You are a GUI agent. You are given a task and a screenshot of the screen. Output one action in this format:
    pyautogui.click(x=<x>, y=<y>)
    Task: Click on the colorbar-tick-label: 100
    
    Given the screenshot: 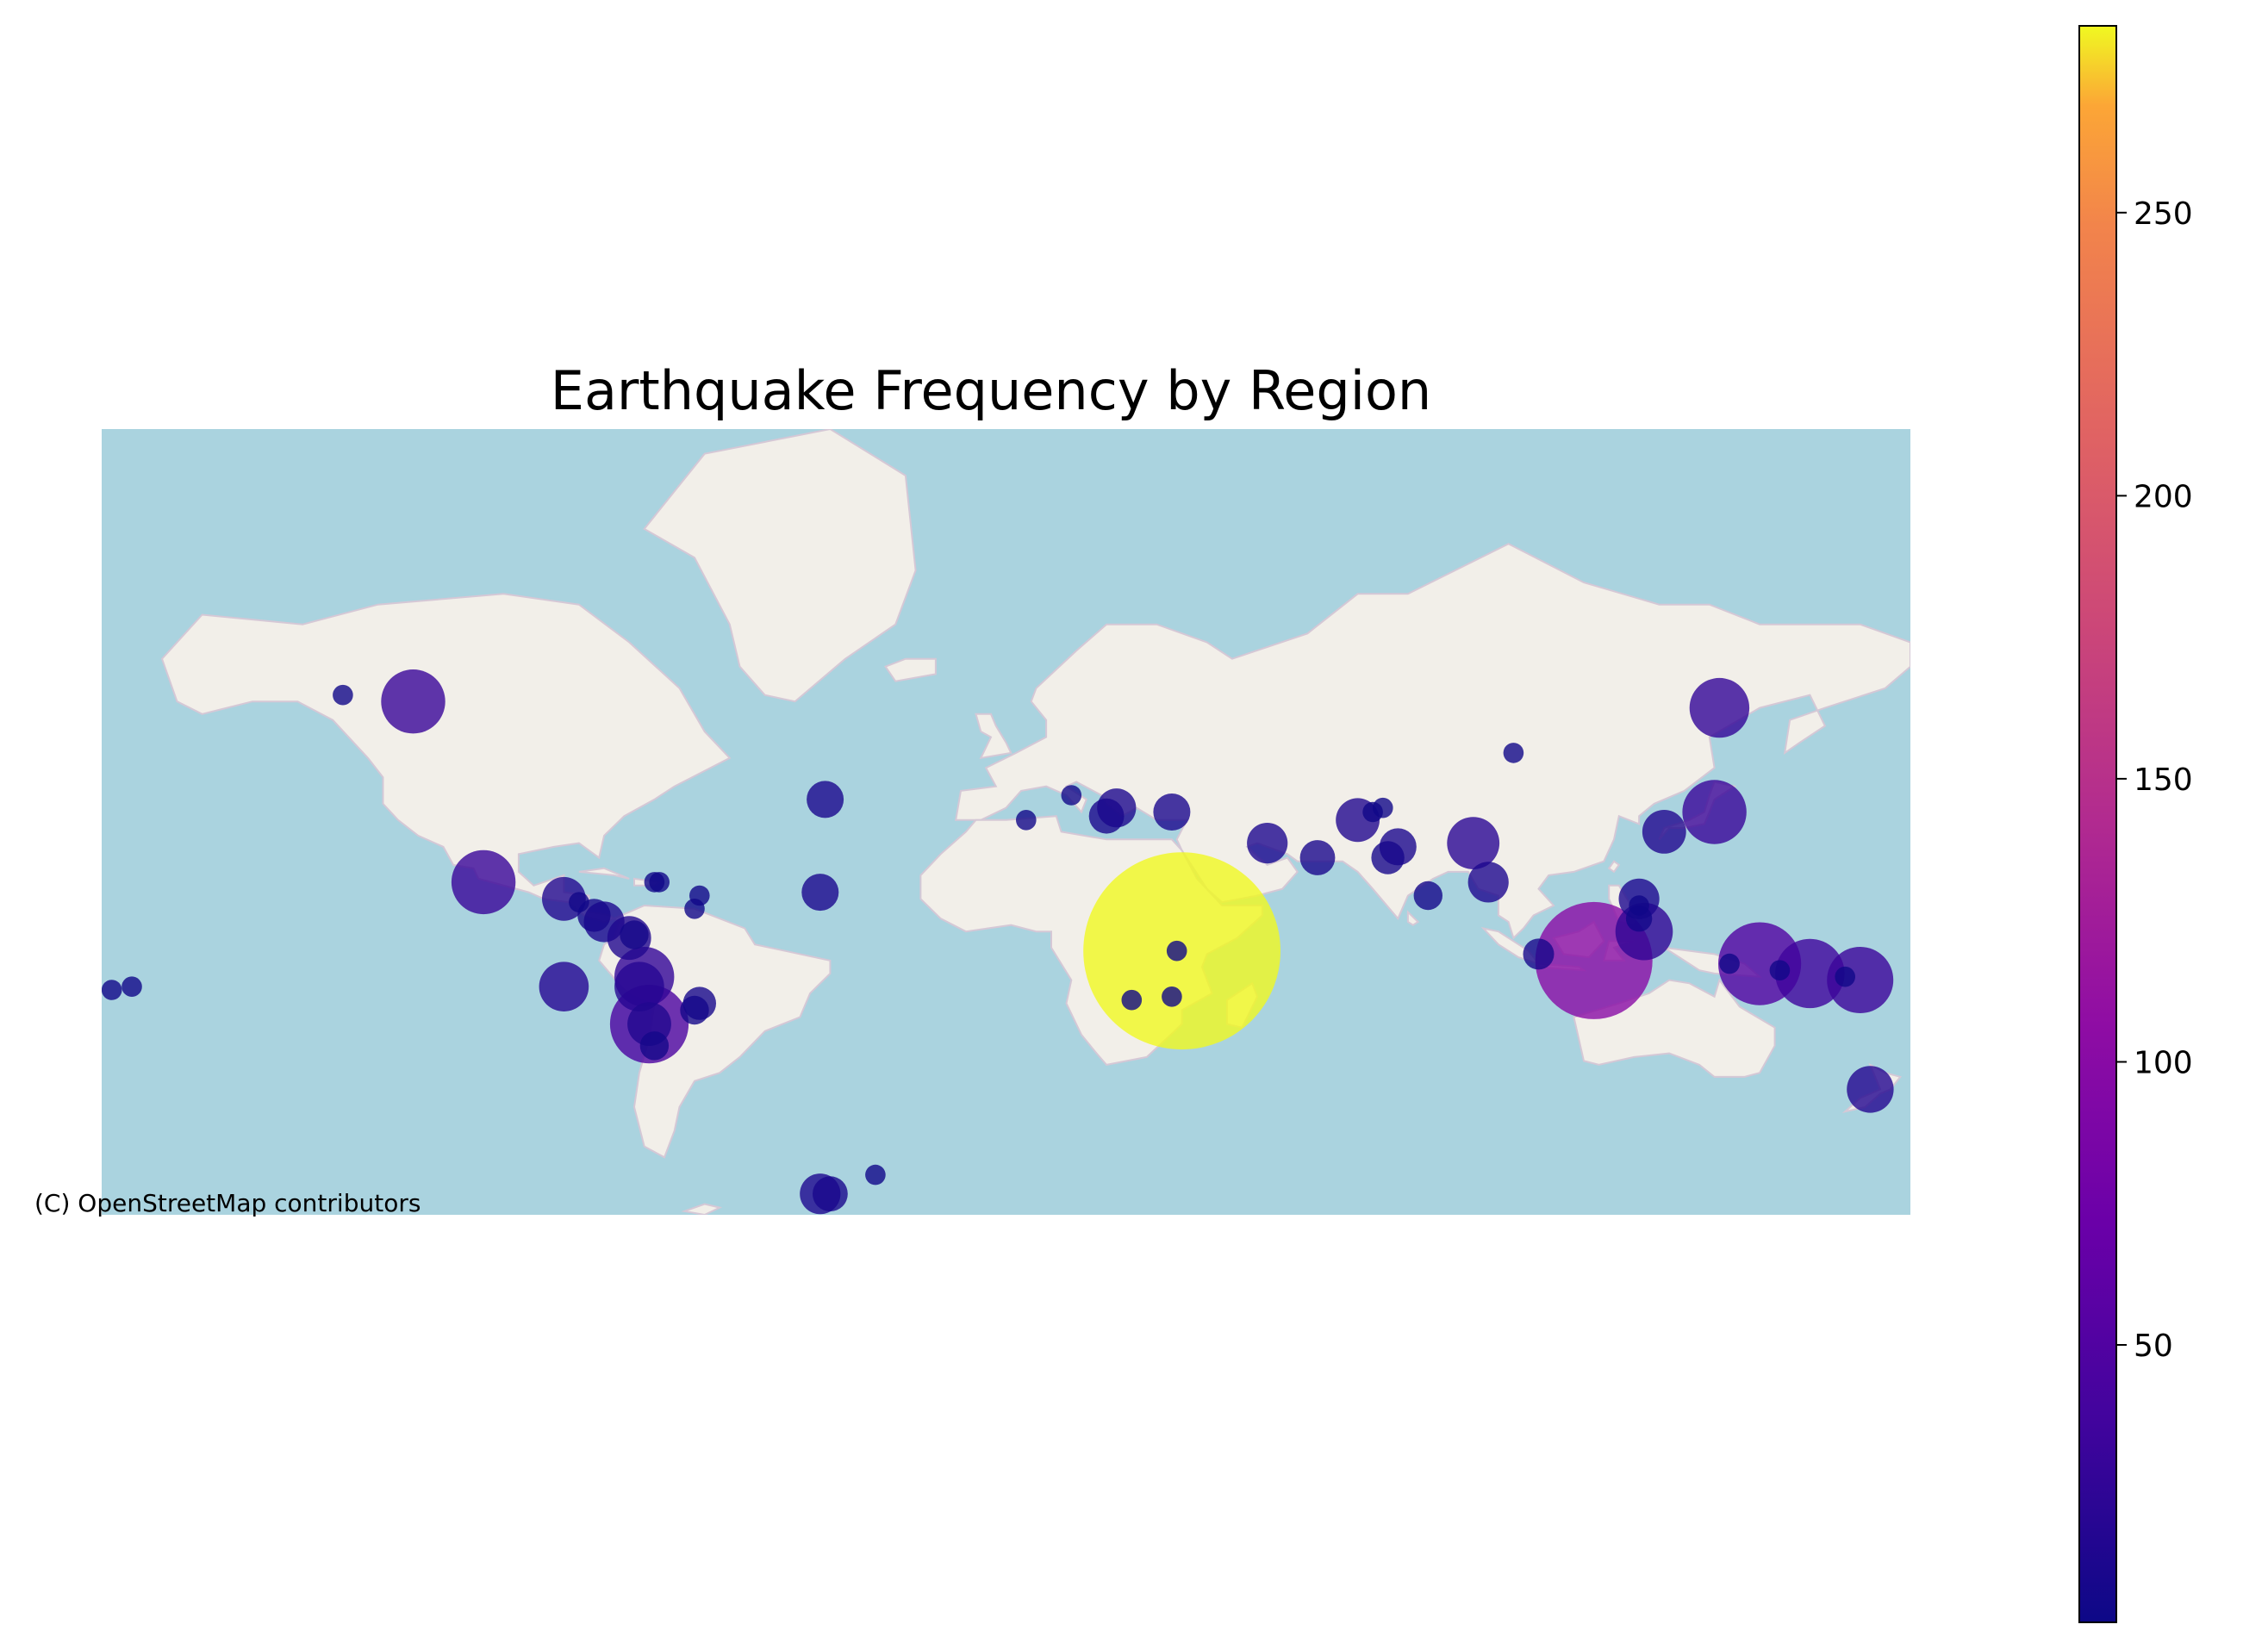 What is the action you would take?
    pyautogui.click(x=2163, y=1063)
    